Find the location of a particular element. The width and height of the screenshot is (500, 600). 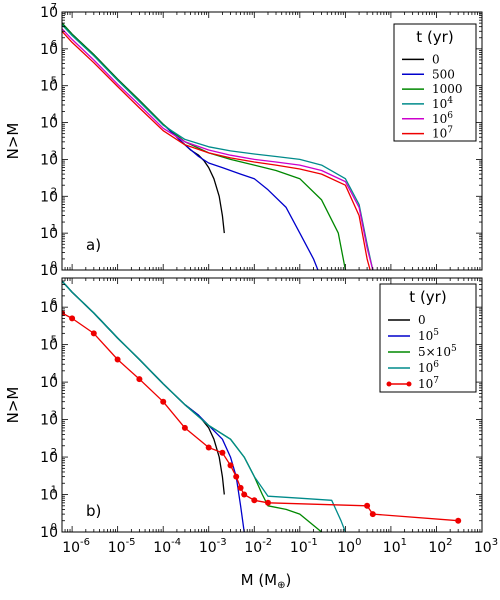

panel-a-ytick-label-2: 10² is located at coordinates (49, 195).